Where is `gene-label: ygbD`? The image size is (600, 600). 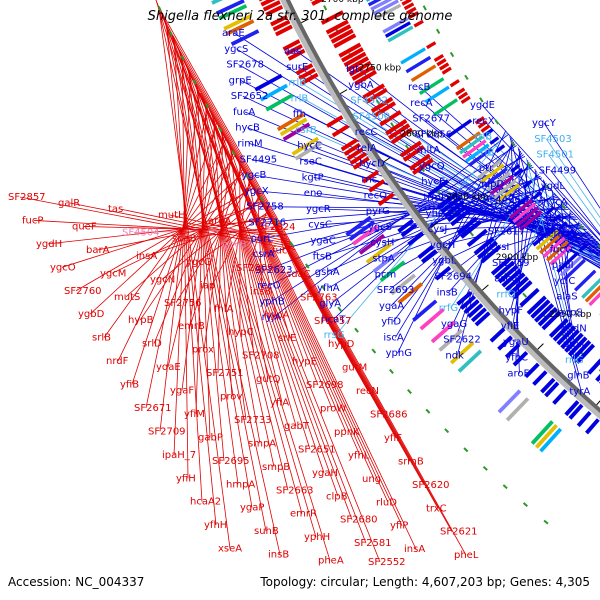 gene-label: ygbD is located at coordinates (91, 314).